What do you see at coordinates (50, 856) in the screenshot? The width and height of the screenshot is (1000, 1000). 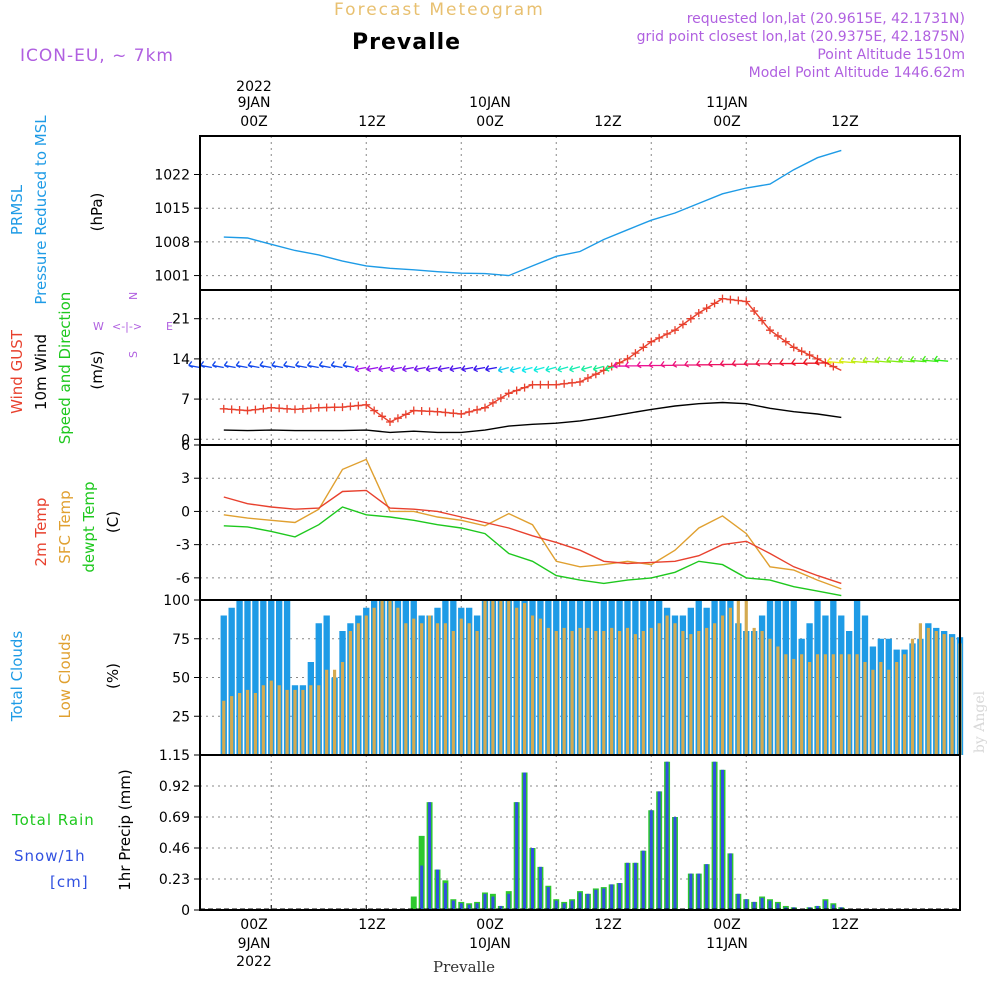 I see `label-snow: Snow/1h` at bounding box center [50, 856].